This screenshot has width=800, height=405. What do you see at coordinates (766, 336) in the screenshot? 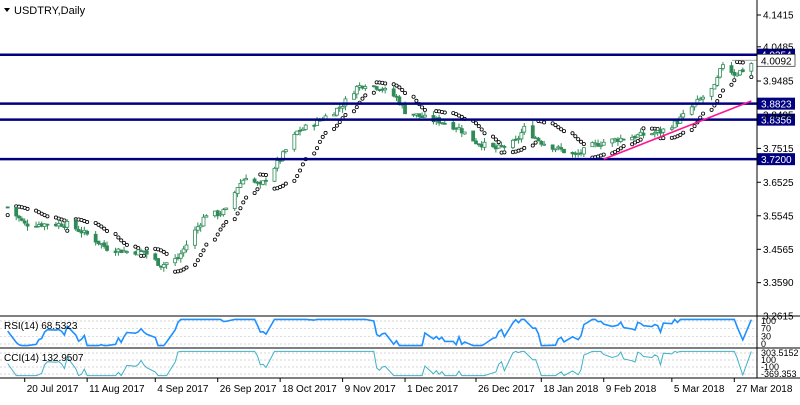
I see `indicator-axis-label: 30` at bounding box center [766, 336].